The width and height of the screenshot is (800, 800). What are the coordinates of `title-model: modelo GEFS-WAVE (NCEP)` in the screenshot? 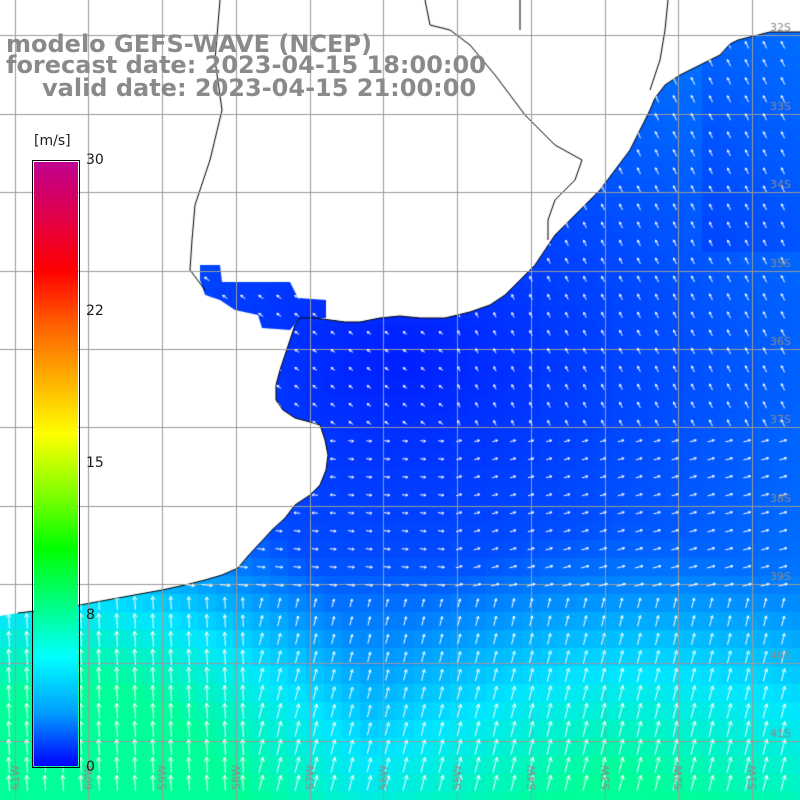 It's located at (189, 44).